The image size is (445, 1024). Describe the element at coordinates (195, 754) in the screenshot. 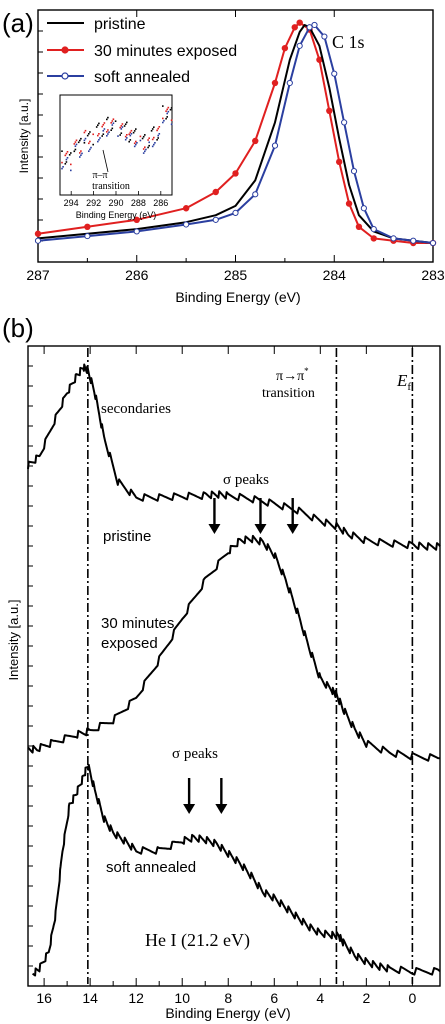

I see `annotation-sigma-2: σ peaks` at that location.